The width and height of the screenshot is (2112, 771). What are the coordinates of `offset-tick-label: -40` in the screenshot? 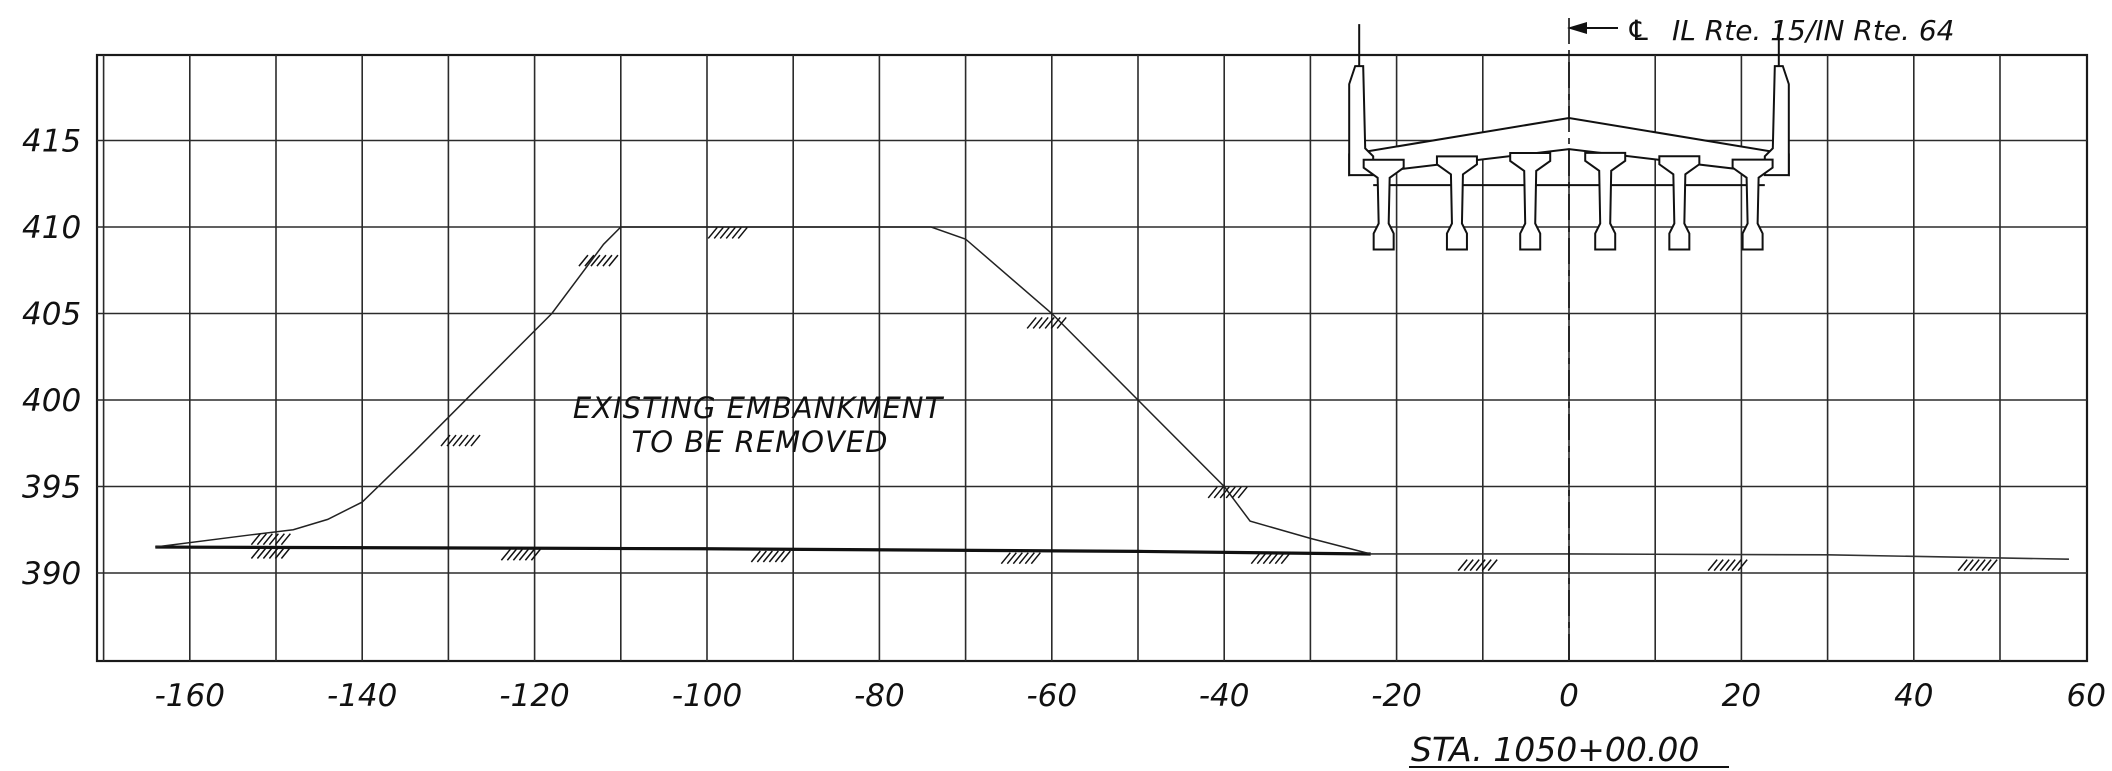 It's located at (1224, 696).